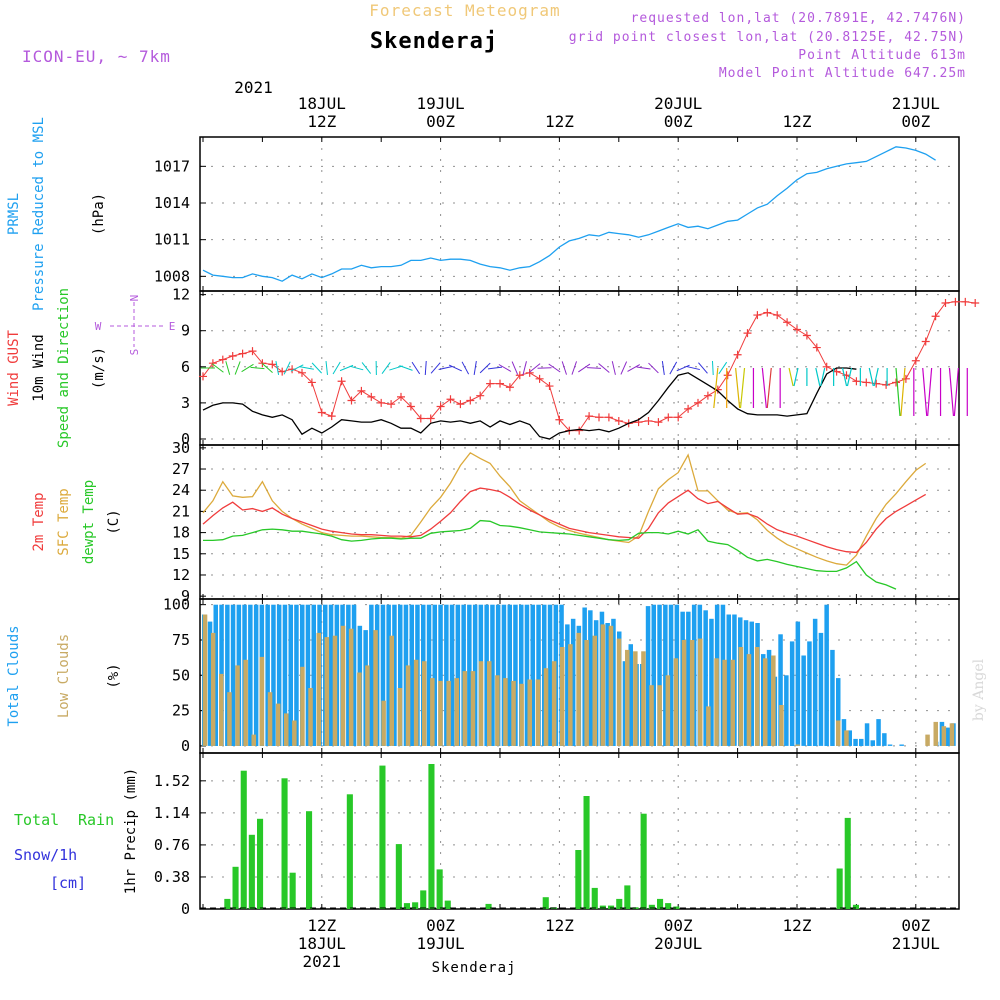 The height and width of the screenshot is (1000, 1000). What do you see at coordinates (135, 325) in the screenshot?
I see `wind-compass: W E N S` at bounding box center [135, 325].